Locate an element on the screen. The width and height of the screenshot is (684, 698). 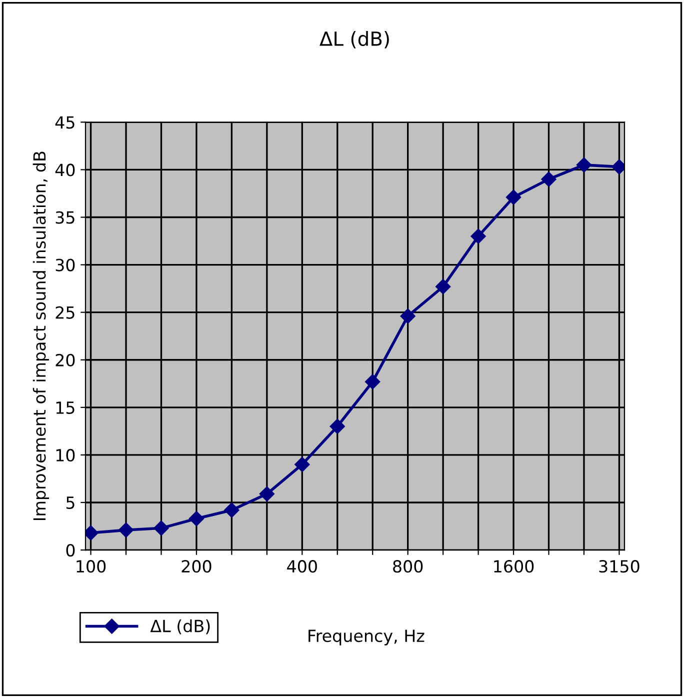
y-tick-label: 45 is located at coordinates (64, 122).